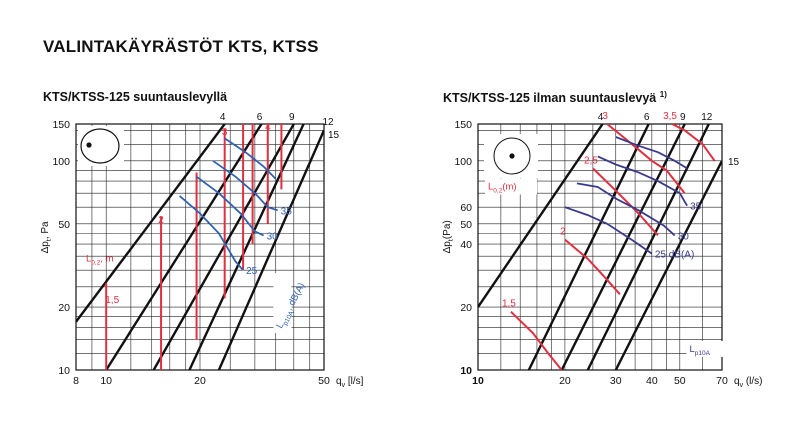 This screenshot has width=800, height=434. I want to click on distance-legend-bg, so click(511, 186).